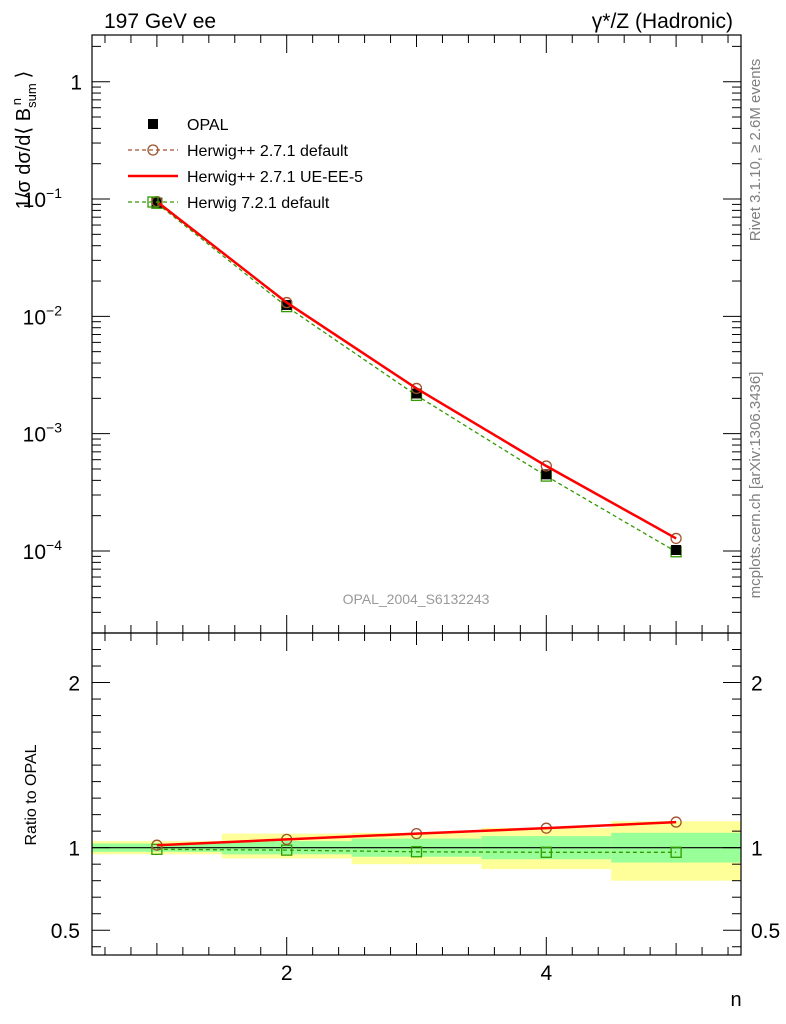 This screenshot has width=786, height=1024. I want to click on legend-entry: Herwig 7.2.1 default, so click(229, 203).